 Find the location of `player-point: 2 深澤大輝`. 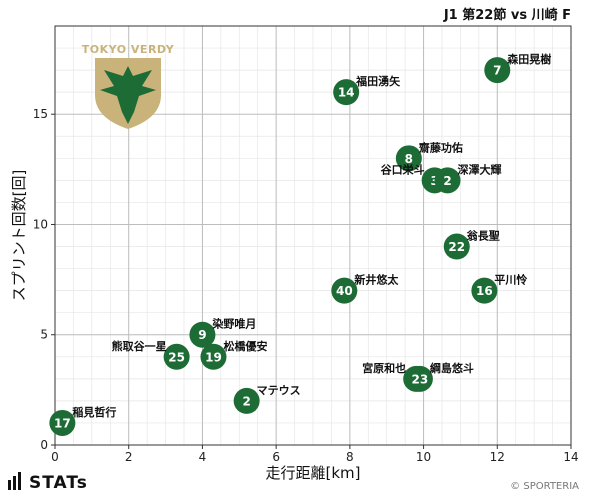

player-point: 2 深澤大輝 is located at coordinates (468, 178).